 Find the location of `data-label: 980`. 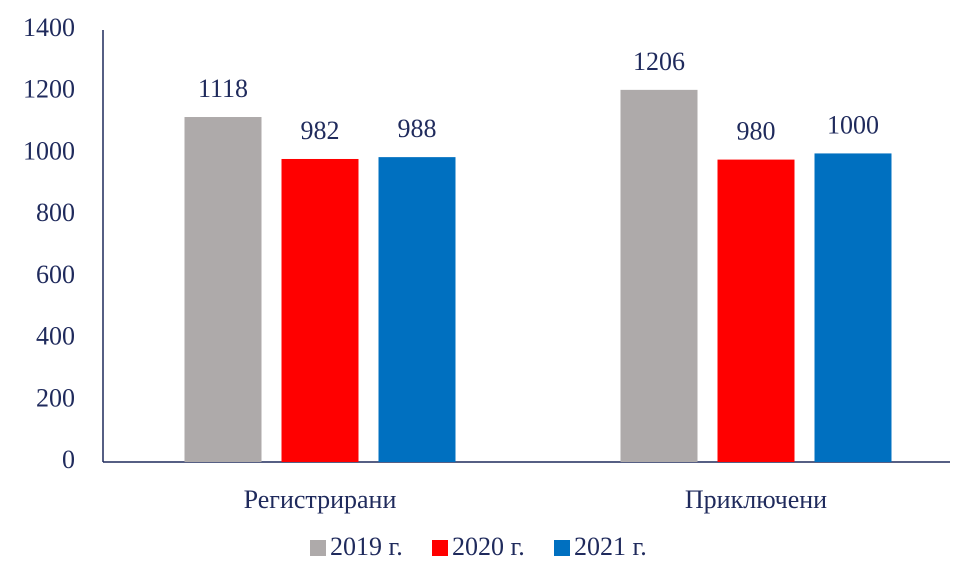

data-label: 980 is located at coordinates (756, 131).